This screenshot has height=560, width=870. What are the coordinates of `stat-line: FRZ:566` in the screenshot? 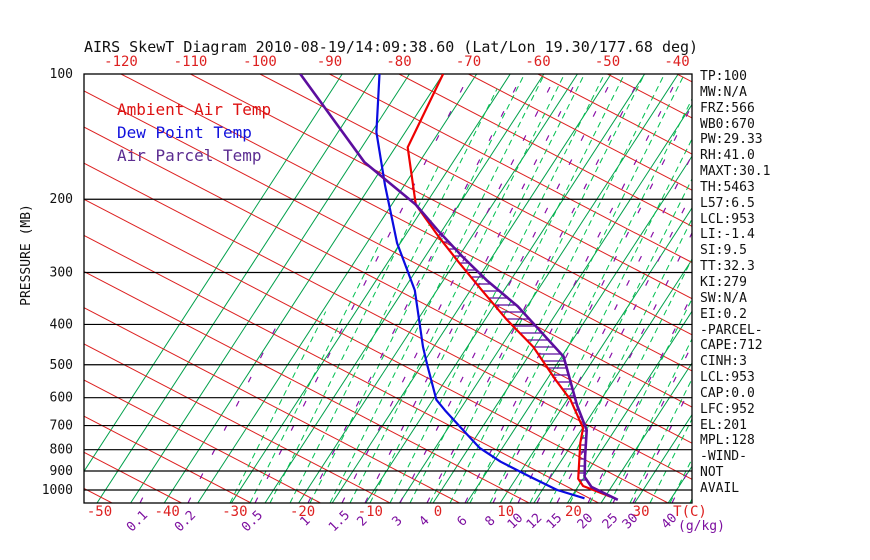 It's located at (727, 108).